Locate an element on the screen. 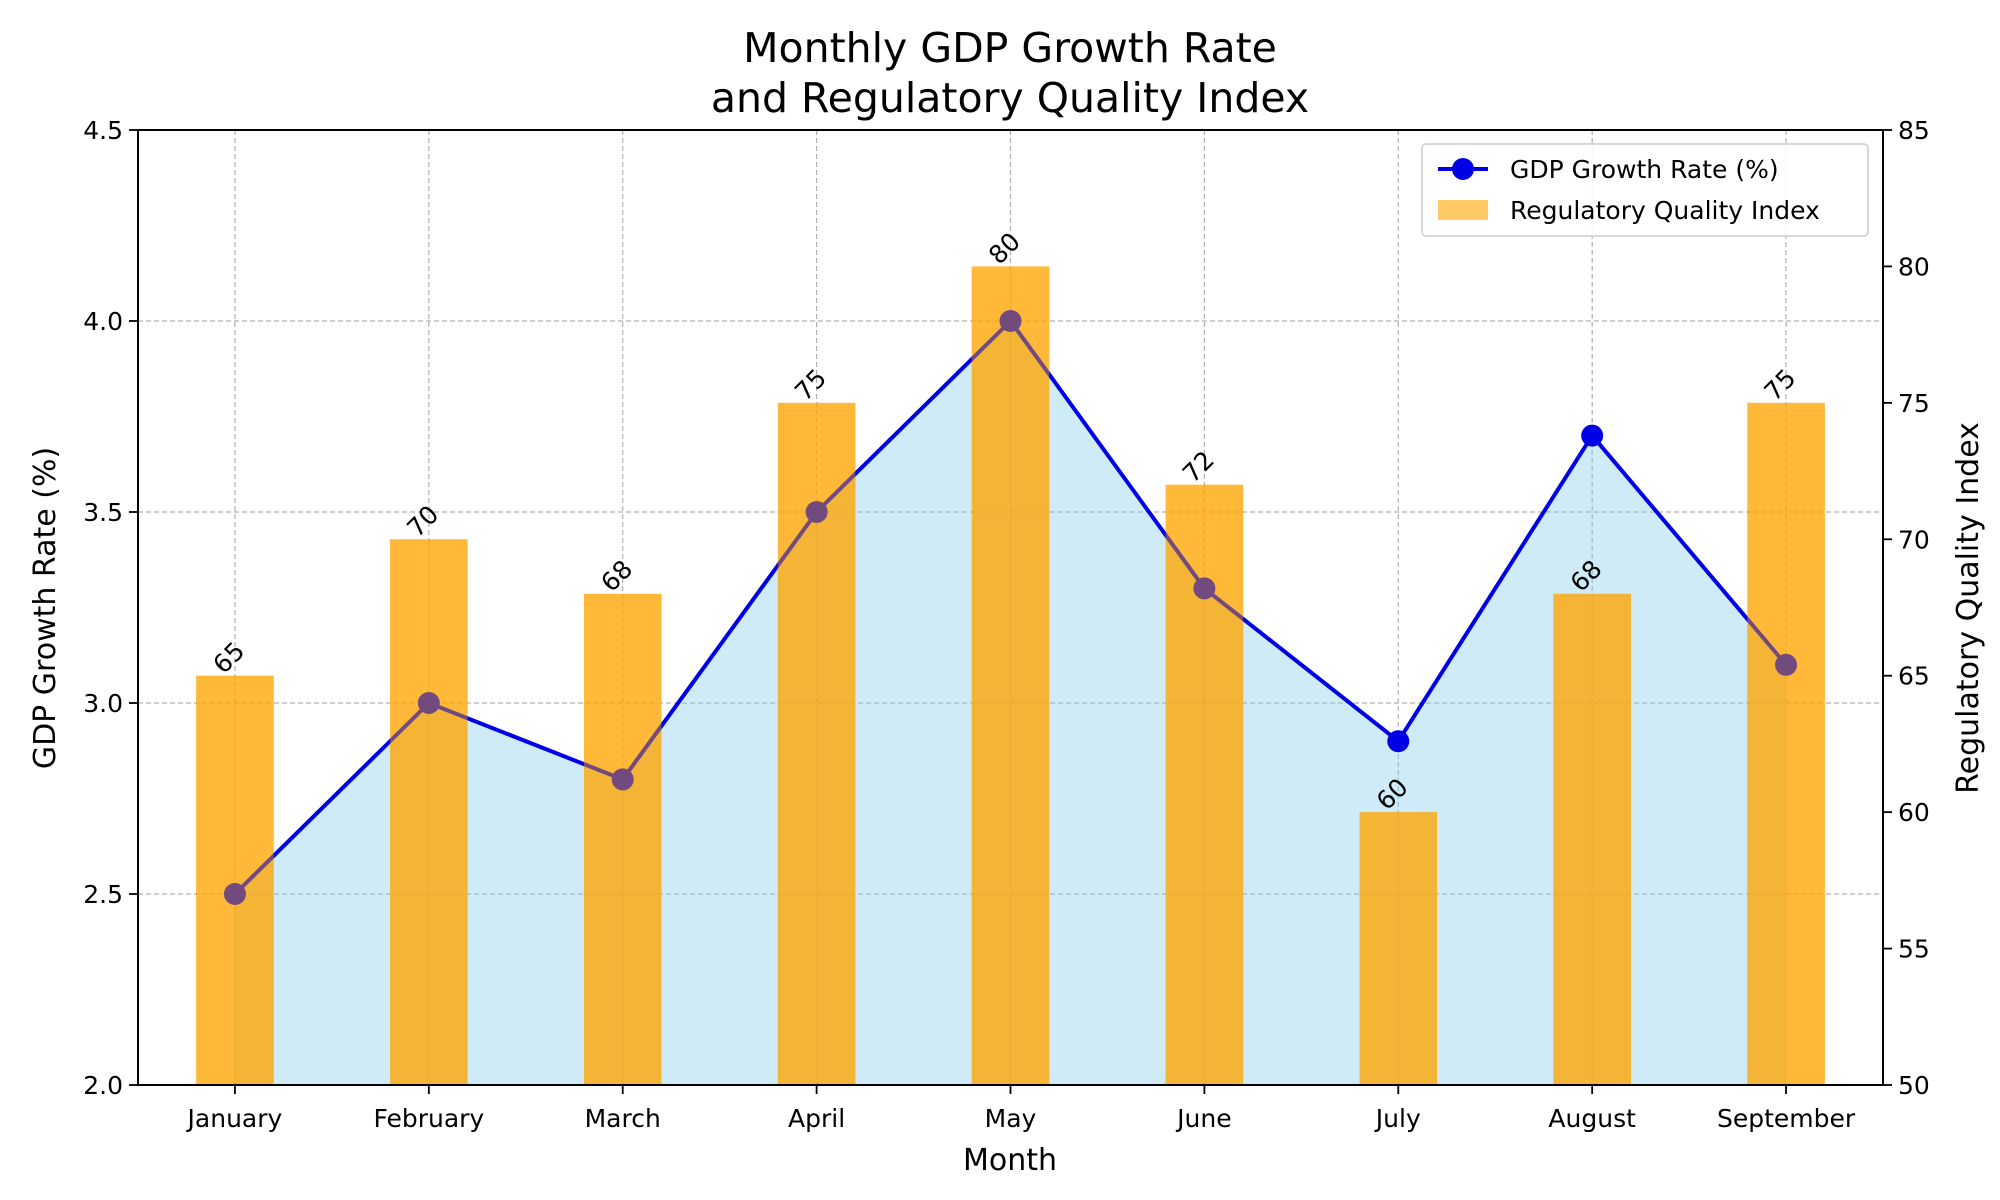 The height and width of the screenshot is (1200, 2000). gdp-point-june is located at coordinates (1204, 588).